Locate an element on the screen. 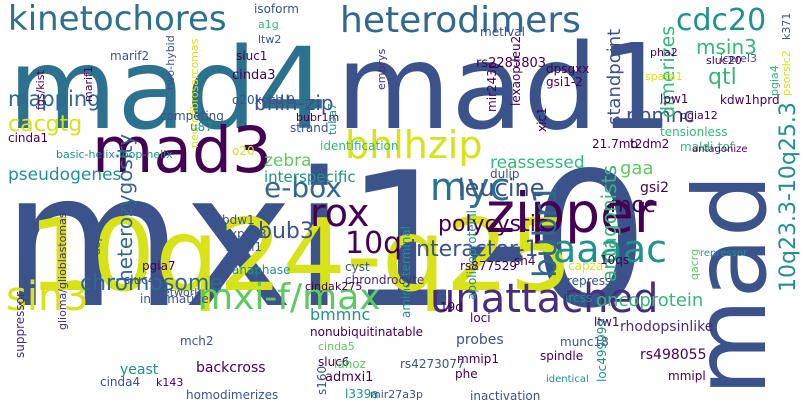  word: zipper is located at coordinates (571, 213).